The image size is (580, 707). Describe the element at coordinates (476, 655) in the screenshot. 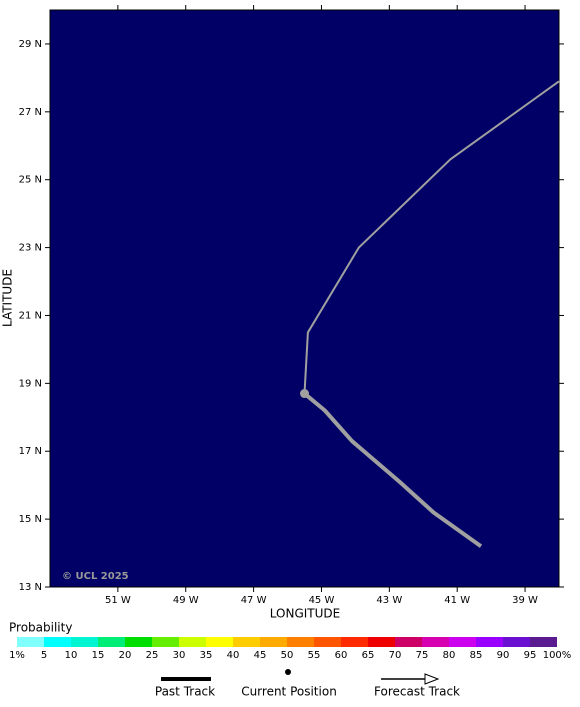

I see `colorbar-label: 85` at that location.